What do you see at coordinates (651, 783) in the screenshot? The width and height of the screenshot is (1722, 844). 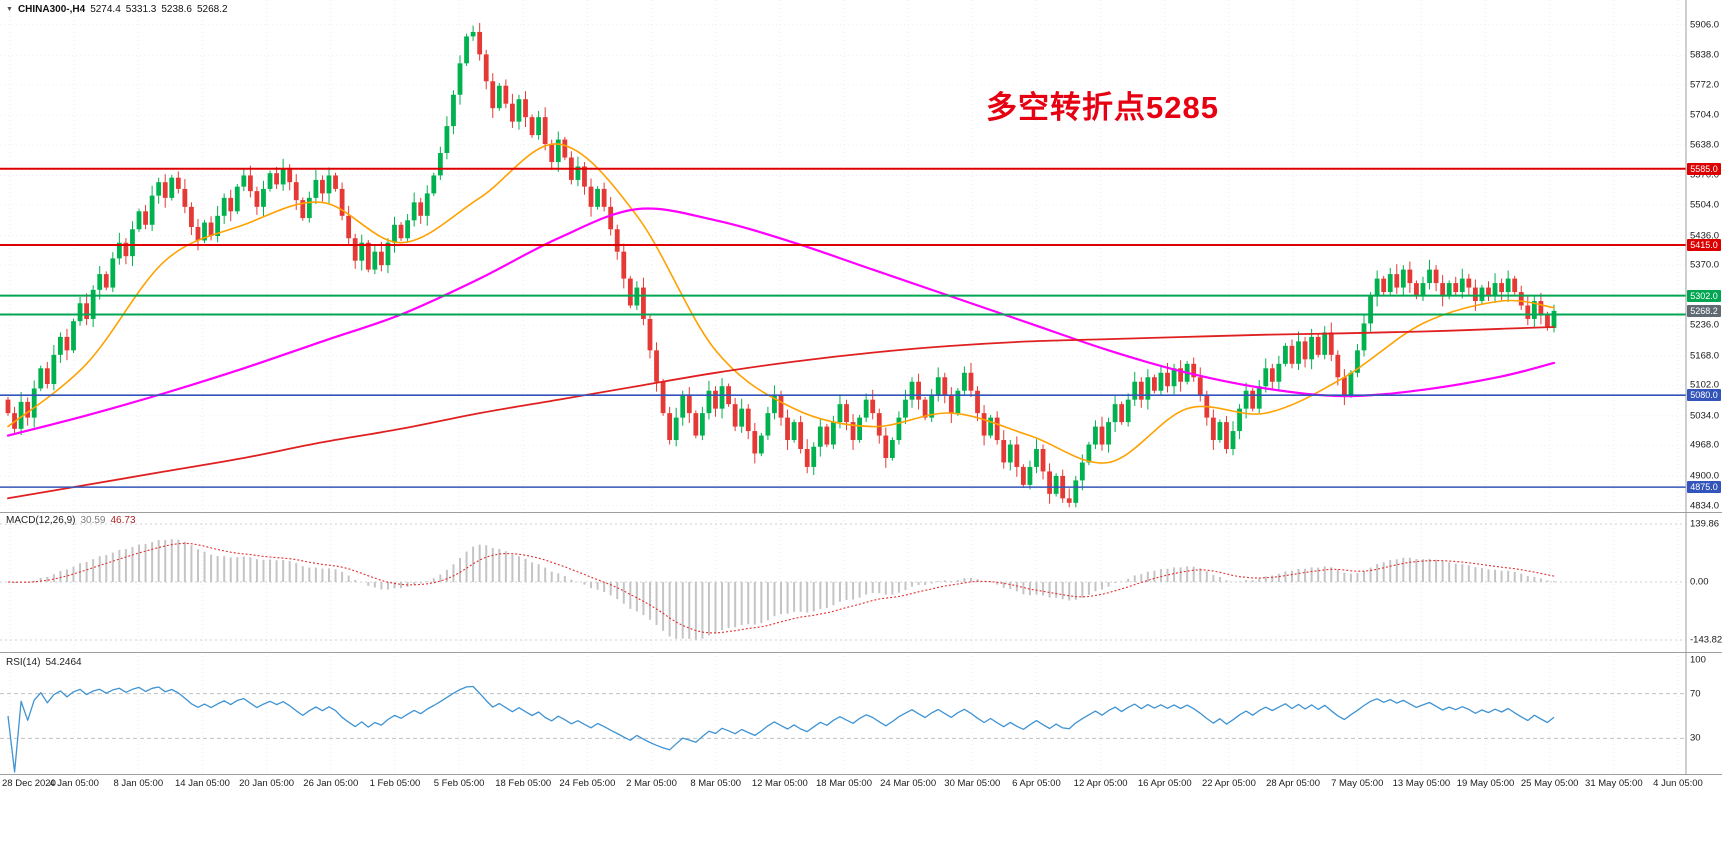 I see `time-axis-label: 2 Mar 05:00` at bounding box center [651, 783].